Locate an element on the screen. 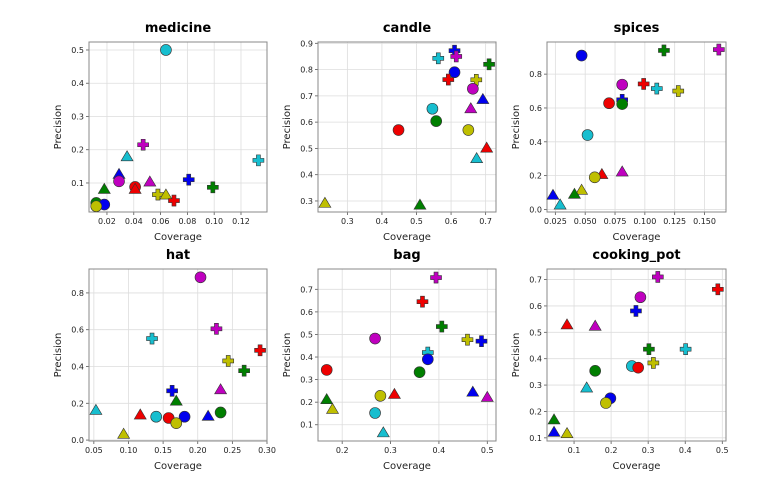  x-tick-label: 0.20 is located at coordinates (198, 450).